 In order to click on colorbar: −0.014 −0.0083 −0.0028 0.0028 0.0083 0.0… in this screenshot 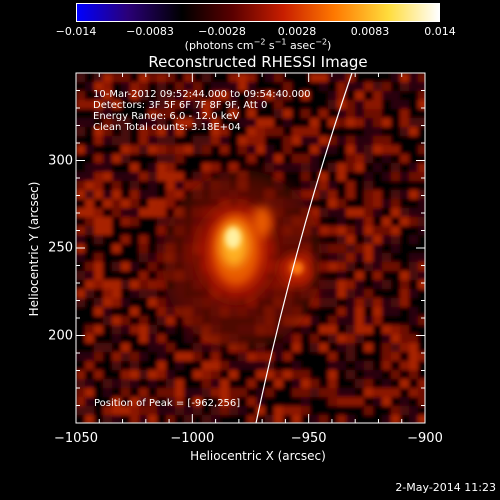, I will do `click(250, 30)`.